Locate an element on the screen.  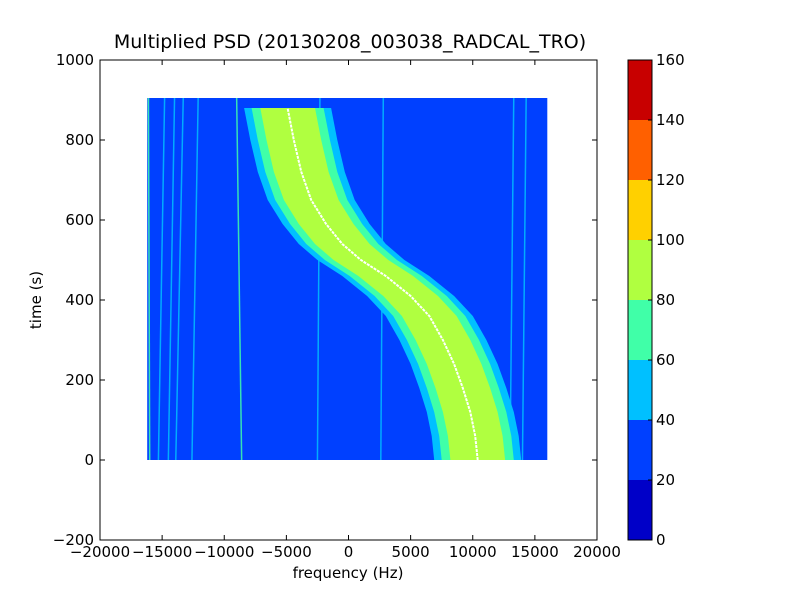
colorbar-tick-label: 80 is located at coordinates (665, 300).